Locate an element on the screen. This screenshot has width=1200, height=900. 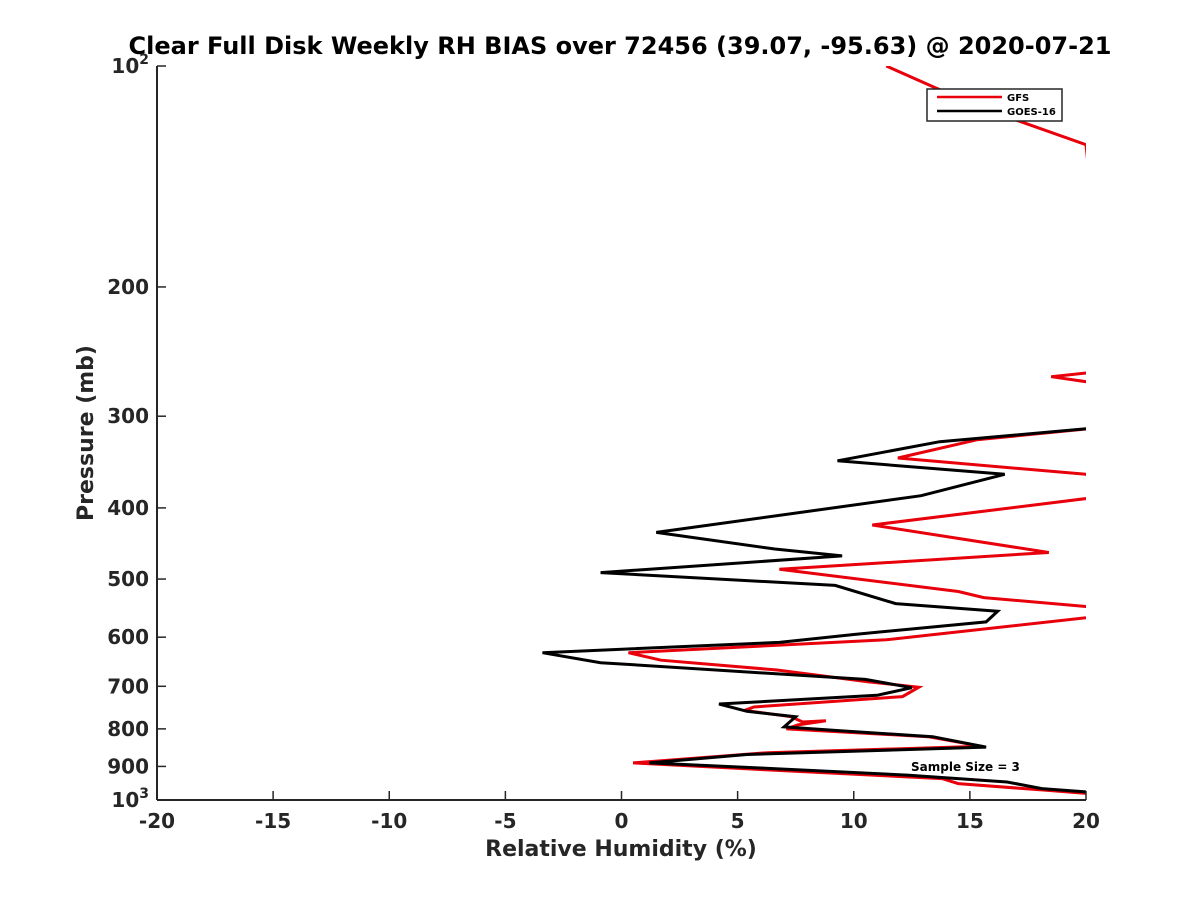
y-tick-label: 900 is located at coordinates (128, 766).